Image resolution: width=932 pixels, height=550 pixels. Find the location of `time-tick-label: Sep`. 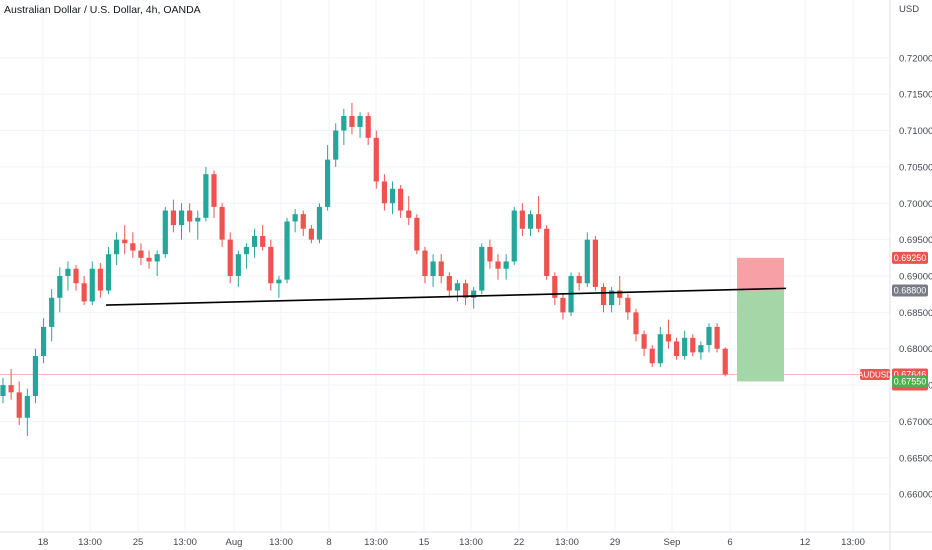

time-tick-label: Sep is located at coordinates (672, 542).